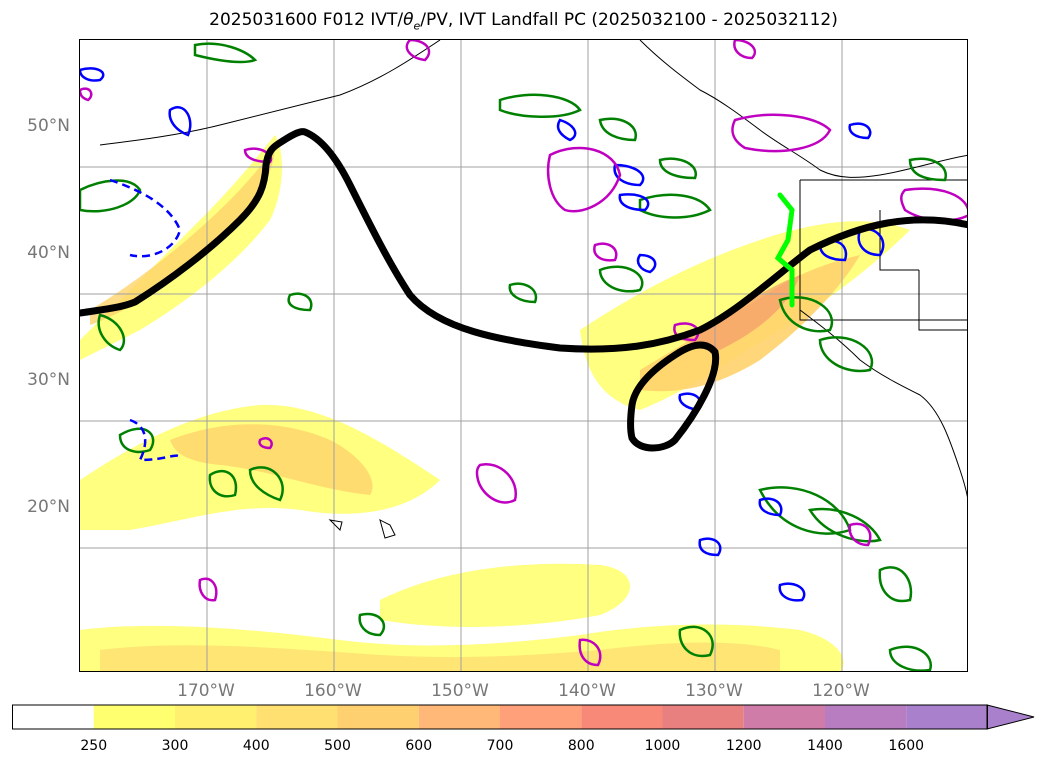 The image size is (1047, 767). What do you see at coordinates (48, 380) in the screenshot?
I see `lat-label-30n: 30°N` at bounding box center [48, 380].